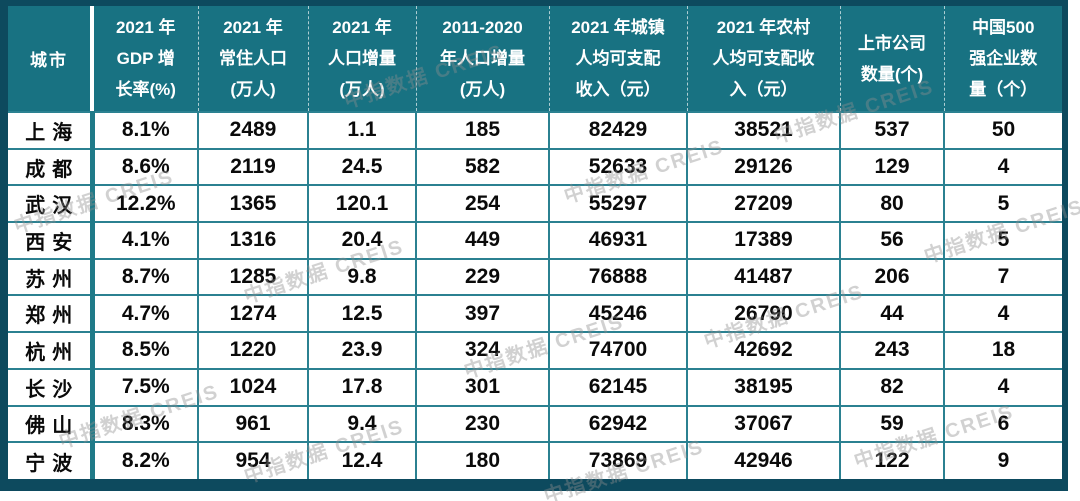  I want to click on cell-value: 38521, so click(763, 130).